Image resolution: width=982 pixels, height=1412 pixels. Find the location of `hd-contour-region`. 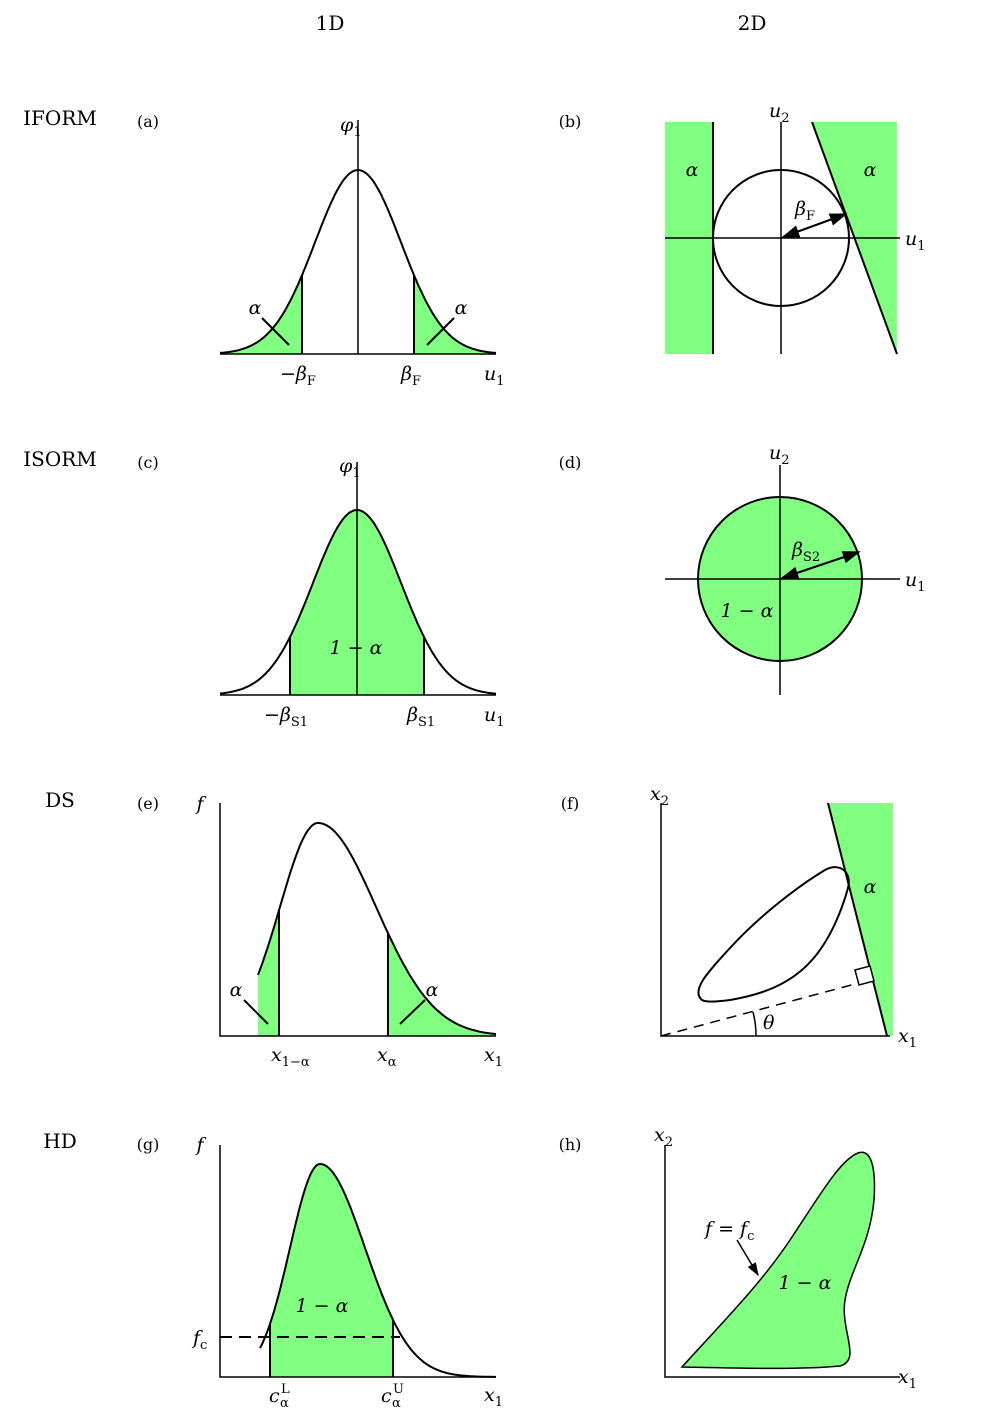

hd-contour-region is located at coordinates (778, 1260).